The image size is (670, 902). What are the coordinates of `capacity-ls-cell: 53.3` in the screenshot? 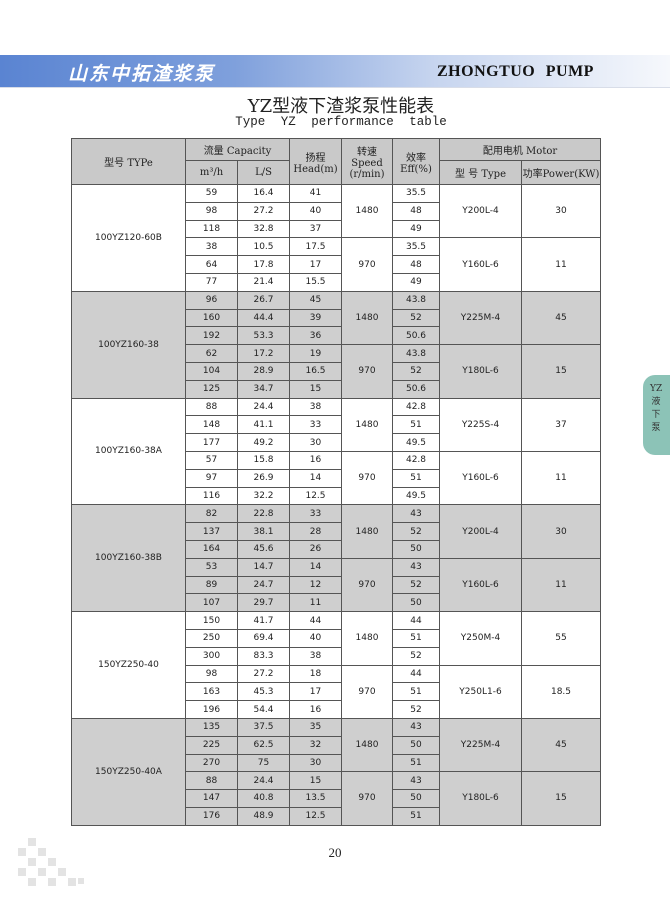 It's located at (263, 336).